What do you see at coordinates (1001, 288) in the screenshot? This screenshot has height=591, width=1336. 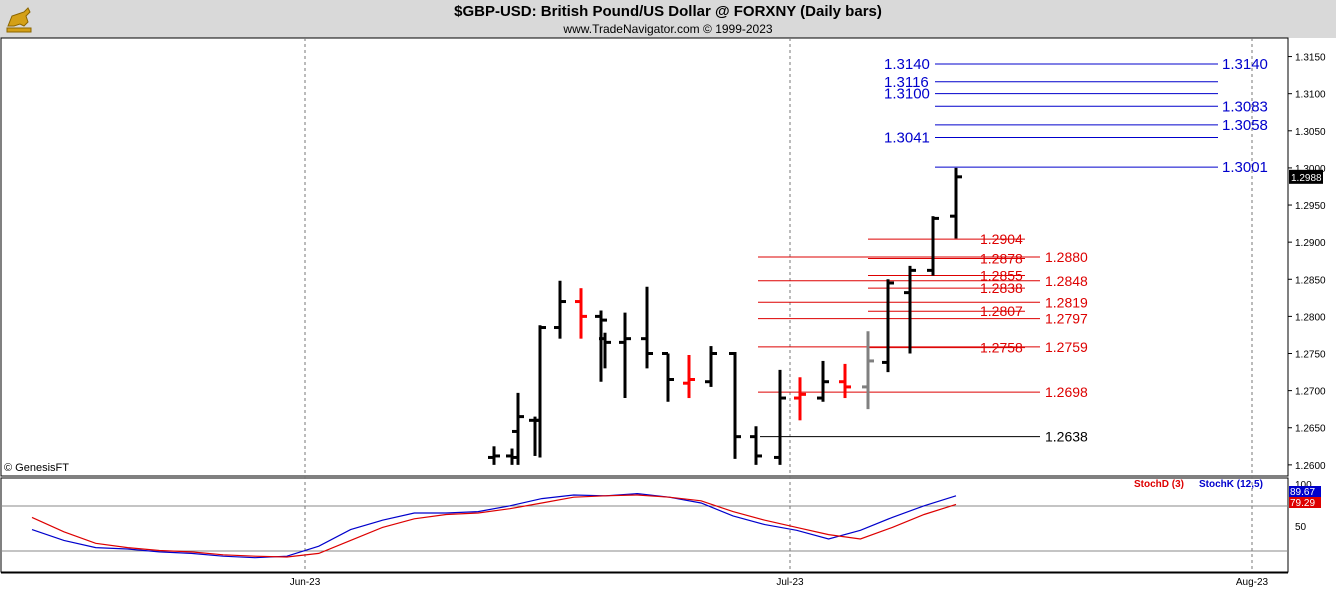 I see `level-label-left: 1.2838` at bounding box center [1001, 288].